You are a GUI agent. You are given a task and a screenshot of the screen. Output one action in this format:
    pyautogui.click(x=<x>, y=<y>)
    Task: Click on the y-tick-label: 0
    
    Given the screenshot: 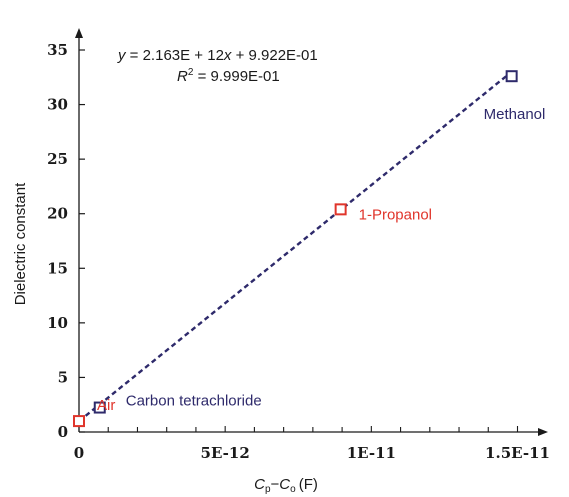 What is the action you would take?
    pyautogui.click(x=63, y=432)
    